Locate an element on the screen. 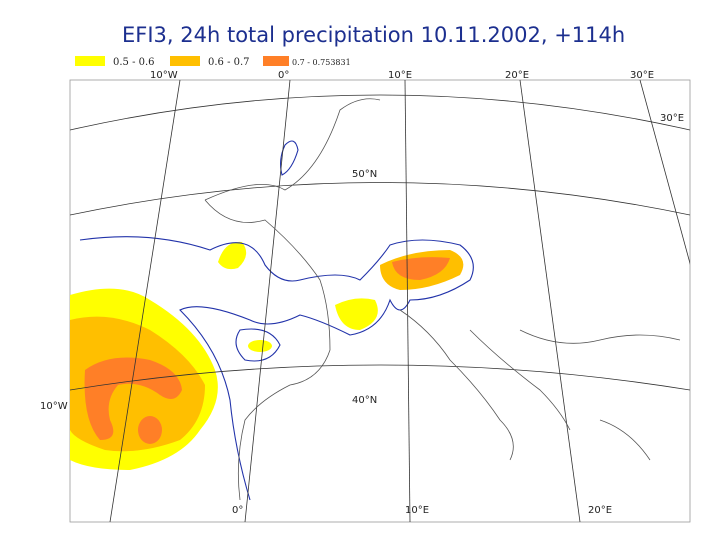 This screenshot has height=540, width=720. lat-label: 40°N is located at coordinates (364, 400).